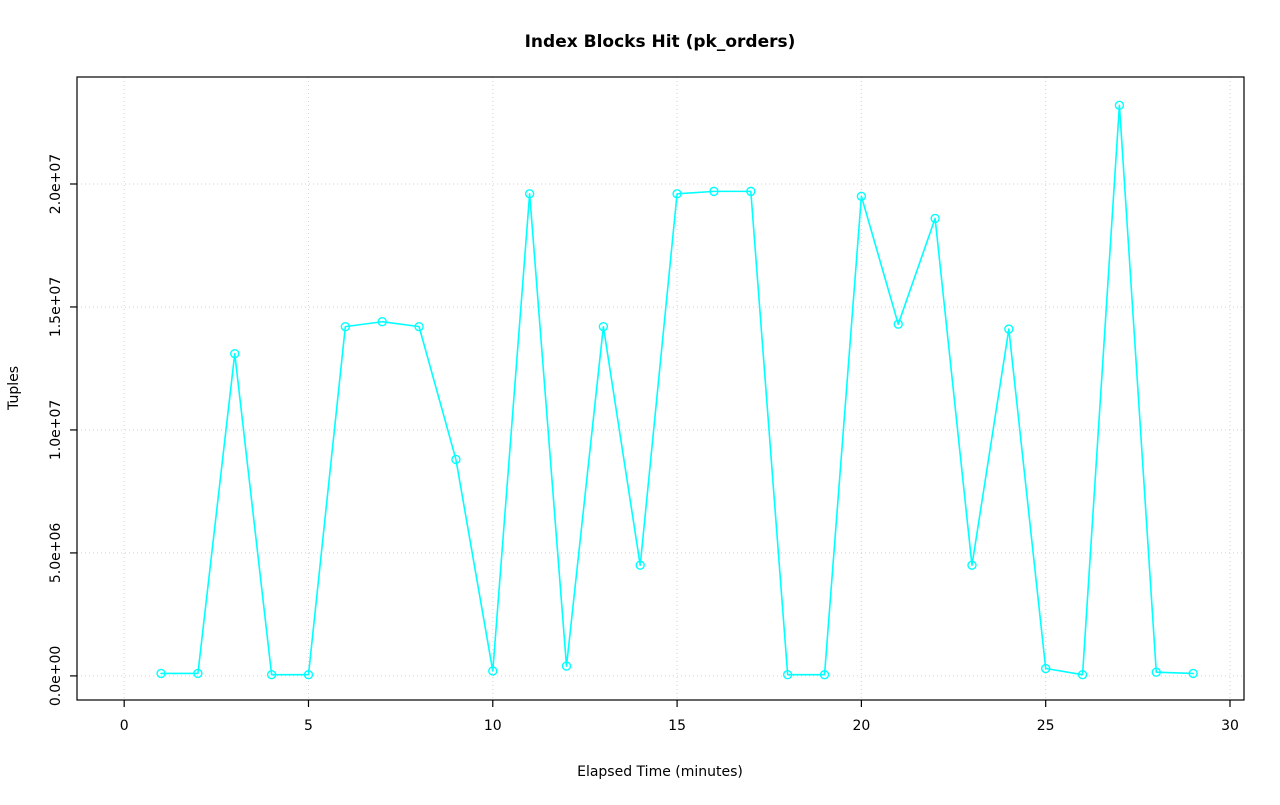  I want to click on y-tick-label: 2.0e+07, so click(56, 184).